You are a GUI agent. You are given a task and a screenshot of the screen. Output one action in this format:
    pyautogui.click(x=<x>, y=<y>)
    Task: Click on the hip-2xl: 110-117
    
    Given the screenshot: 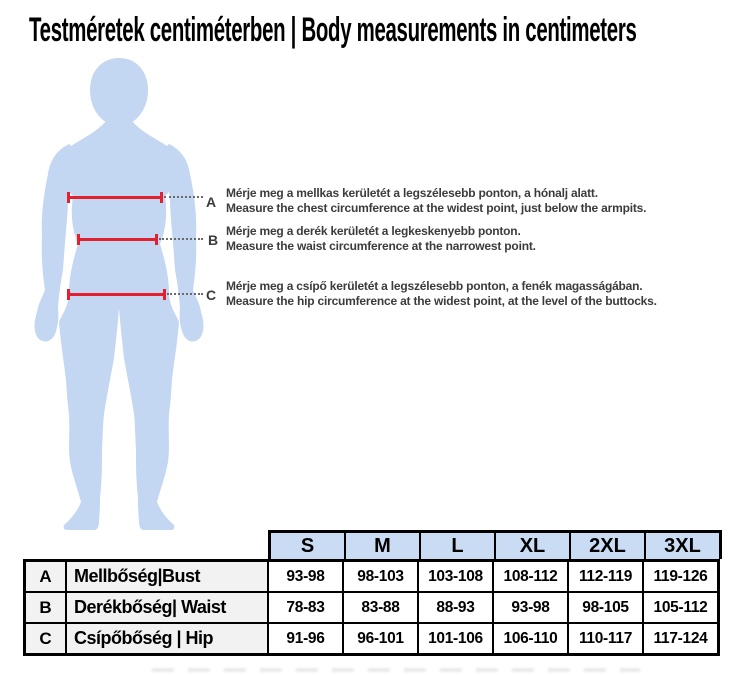 What is the action you would take?
    pyautogui.click(x=604, y=638)
    